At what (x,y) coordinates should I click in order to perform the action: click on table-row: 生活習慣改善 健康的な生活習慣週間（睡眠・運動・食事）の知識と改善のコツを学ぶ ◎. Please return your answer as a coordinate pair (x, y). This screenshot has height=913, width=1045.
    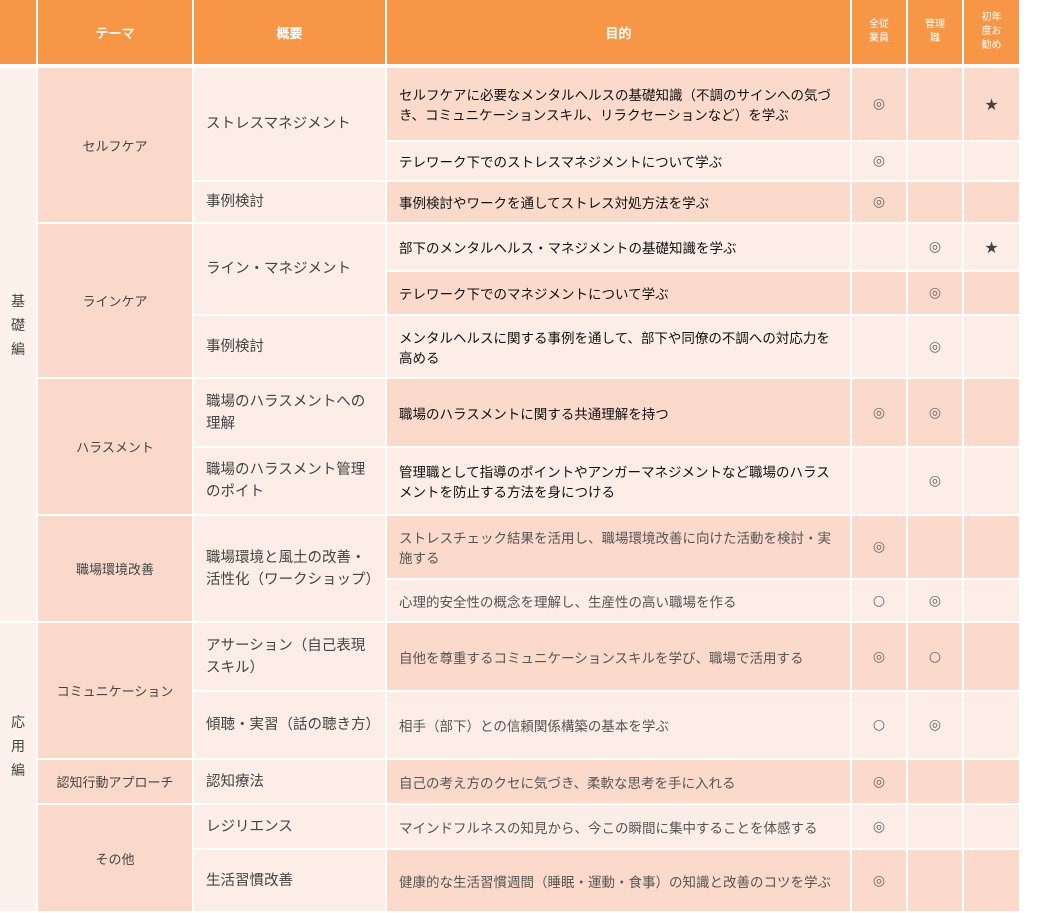
    Looking at the image, I should click on (509, 880).